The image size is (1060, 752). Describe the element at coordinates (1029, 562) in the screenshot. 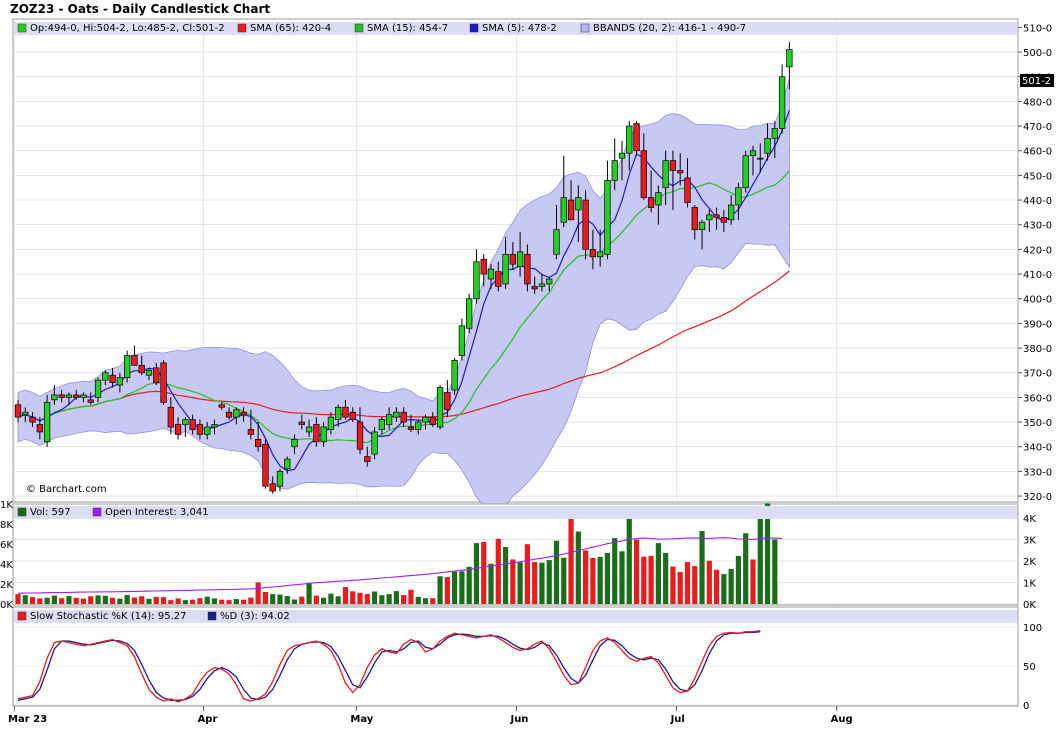

I see `volume-axis: 4K 3K 2K 1K 0K` at that location.